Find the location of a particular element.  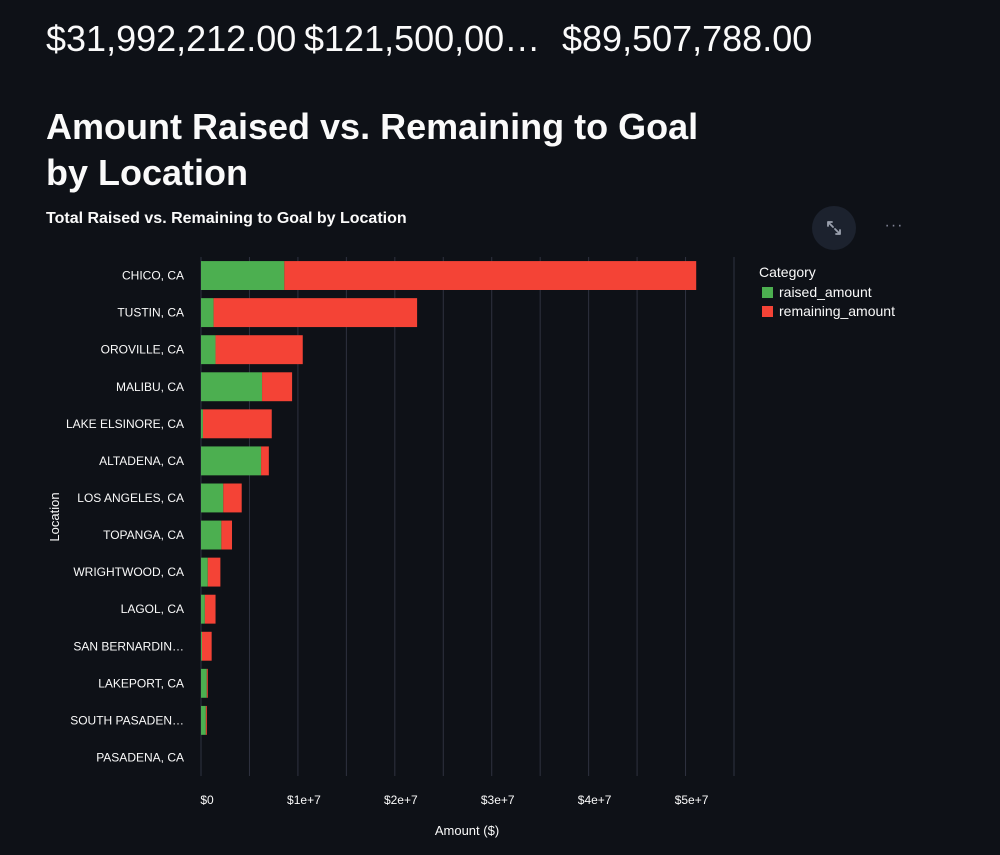

x-tick-label: $1e+7 is located at coordinates (304, 800).